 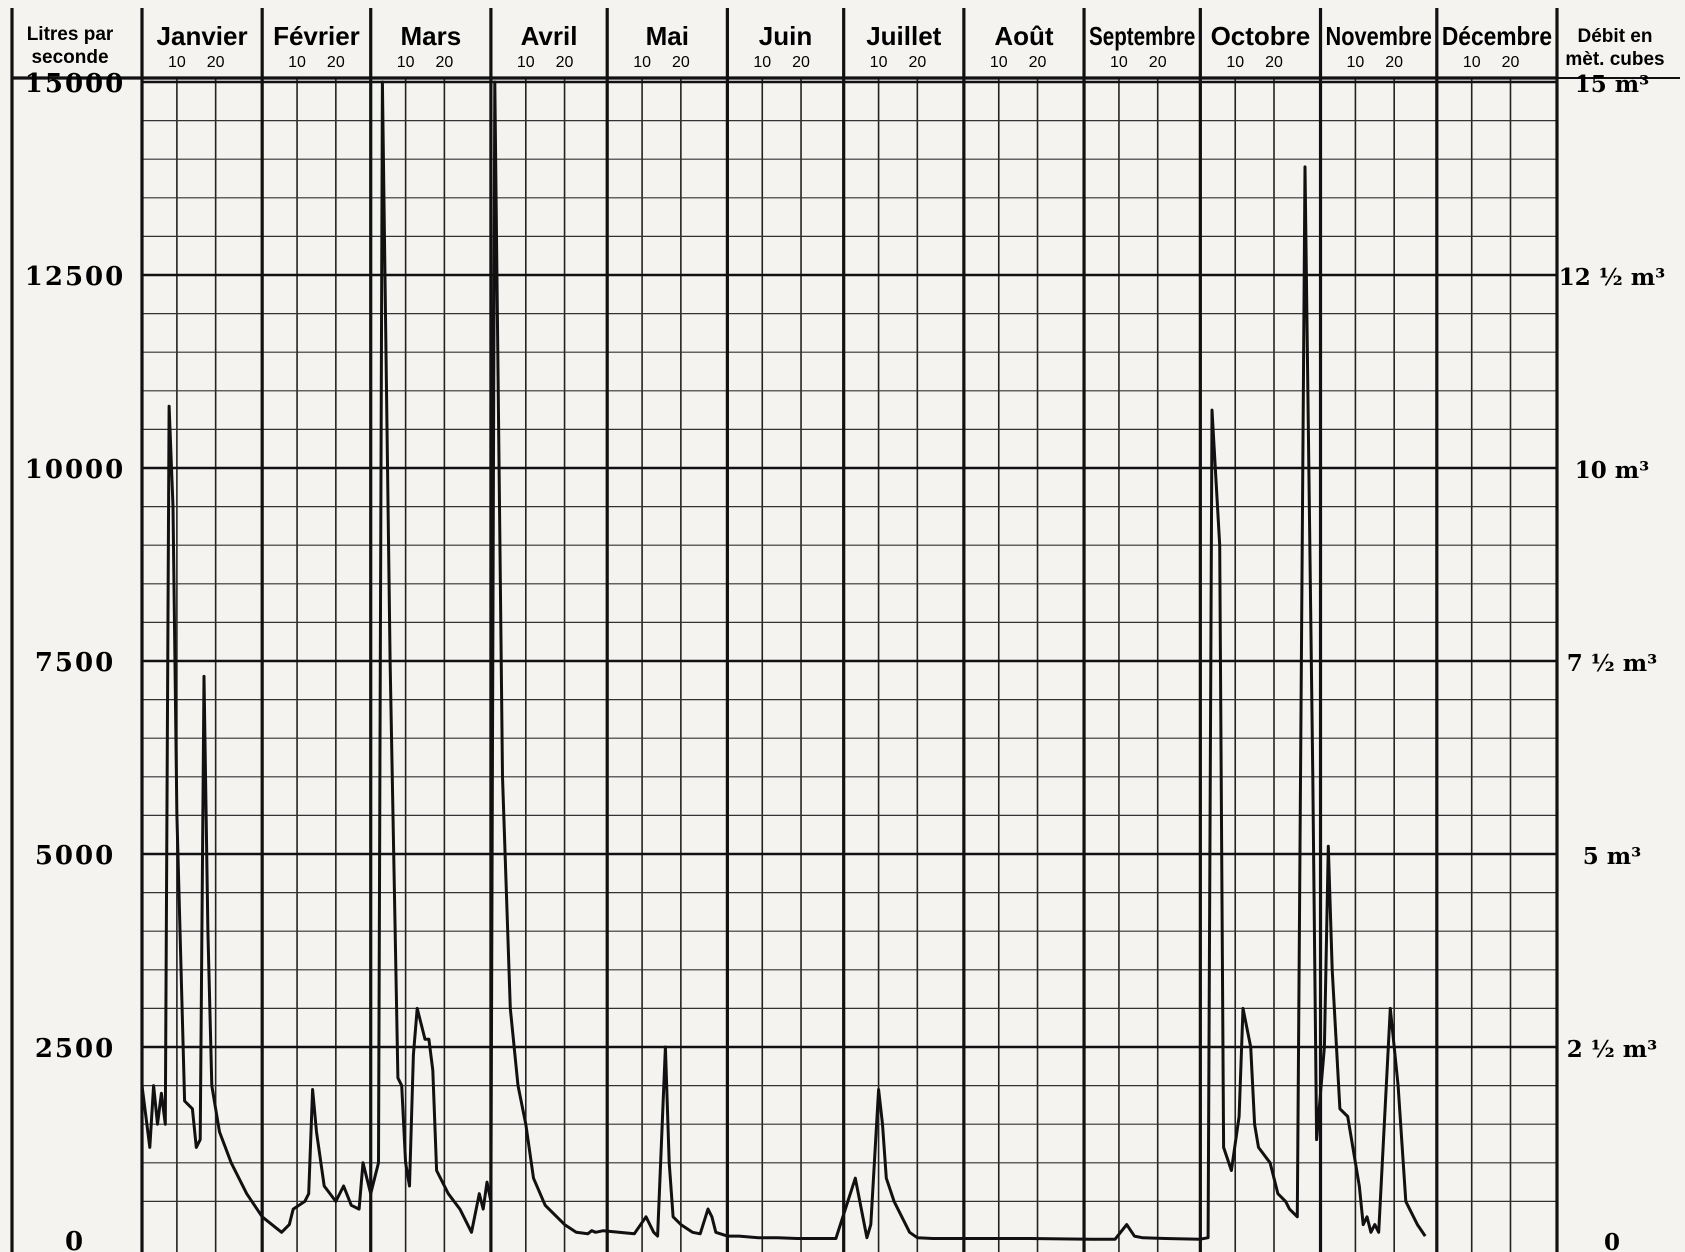 I want to click on left-tick-label: 2500, so click(x=75, y=1049).